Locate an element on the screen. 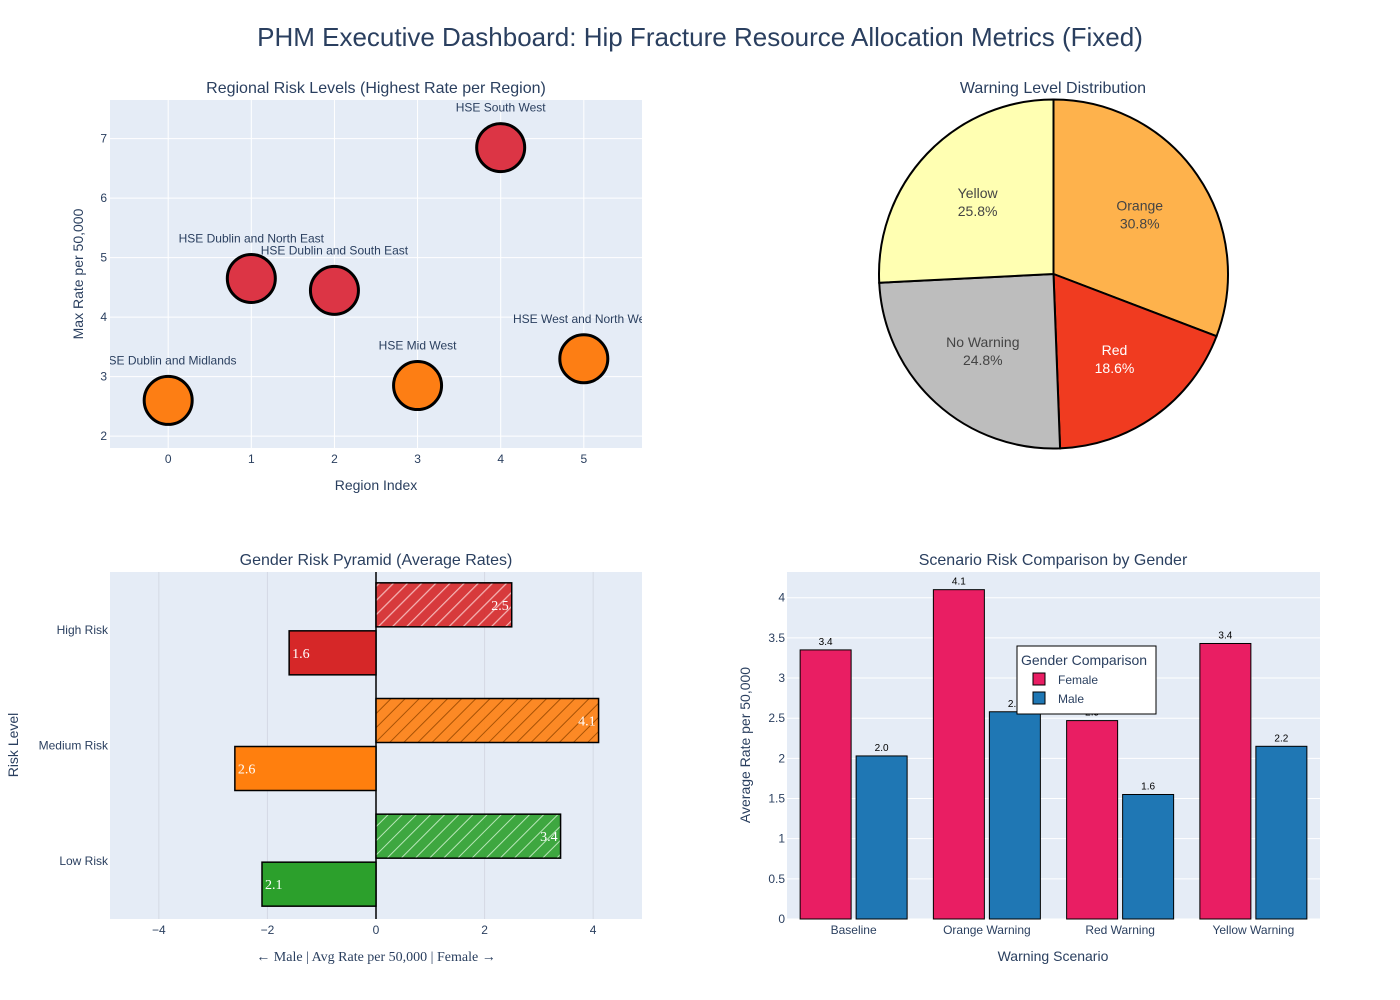  legend-title: Gender Comparison is located at coordinates (1084, 660).